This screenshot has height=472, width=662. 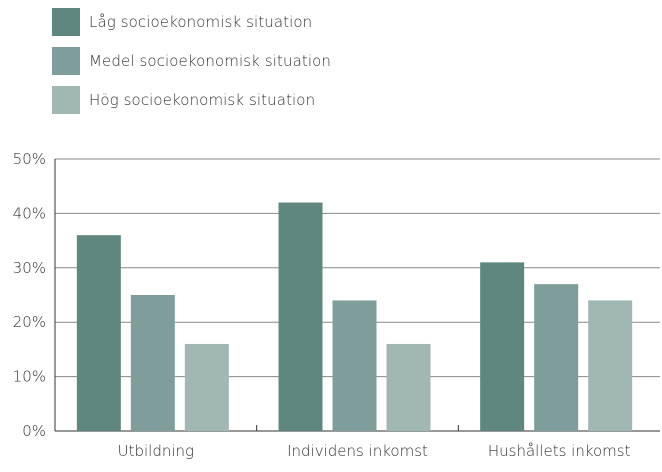 I want to click on y-tick-label: 30%, so click(x=29, y=268).